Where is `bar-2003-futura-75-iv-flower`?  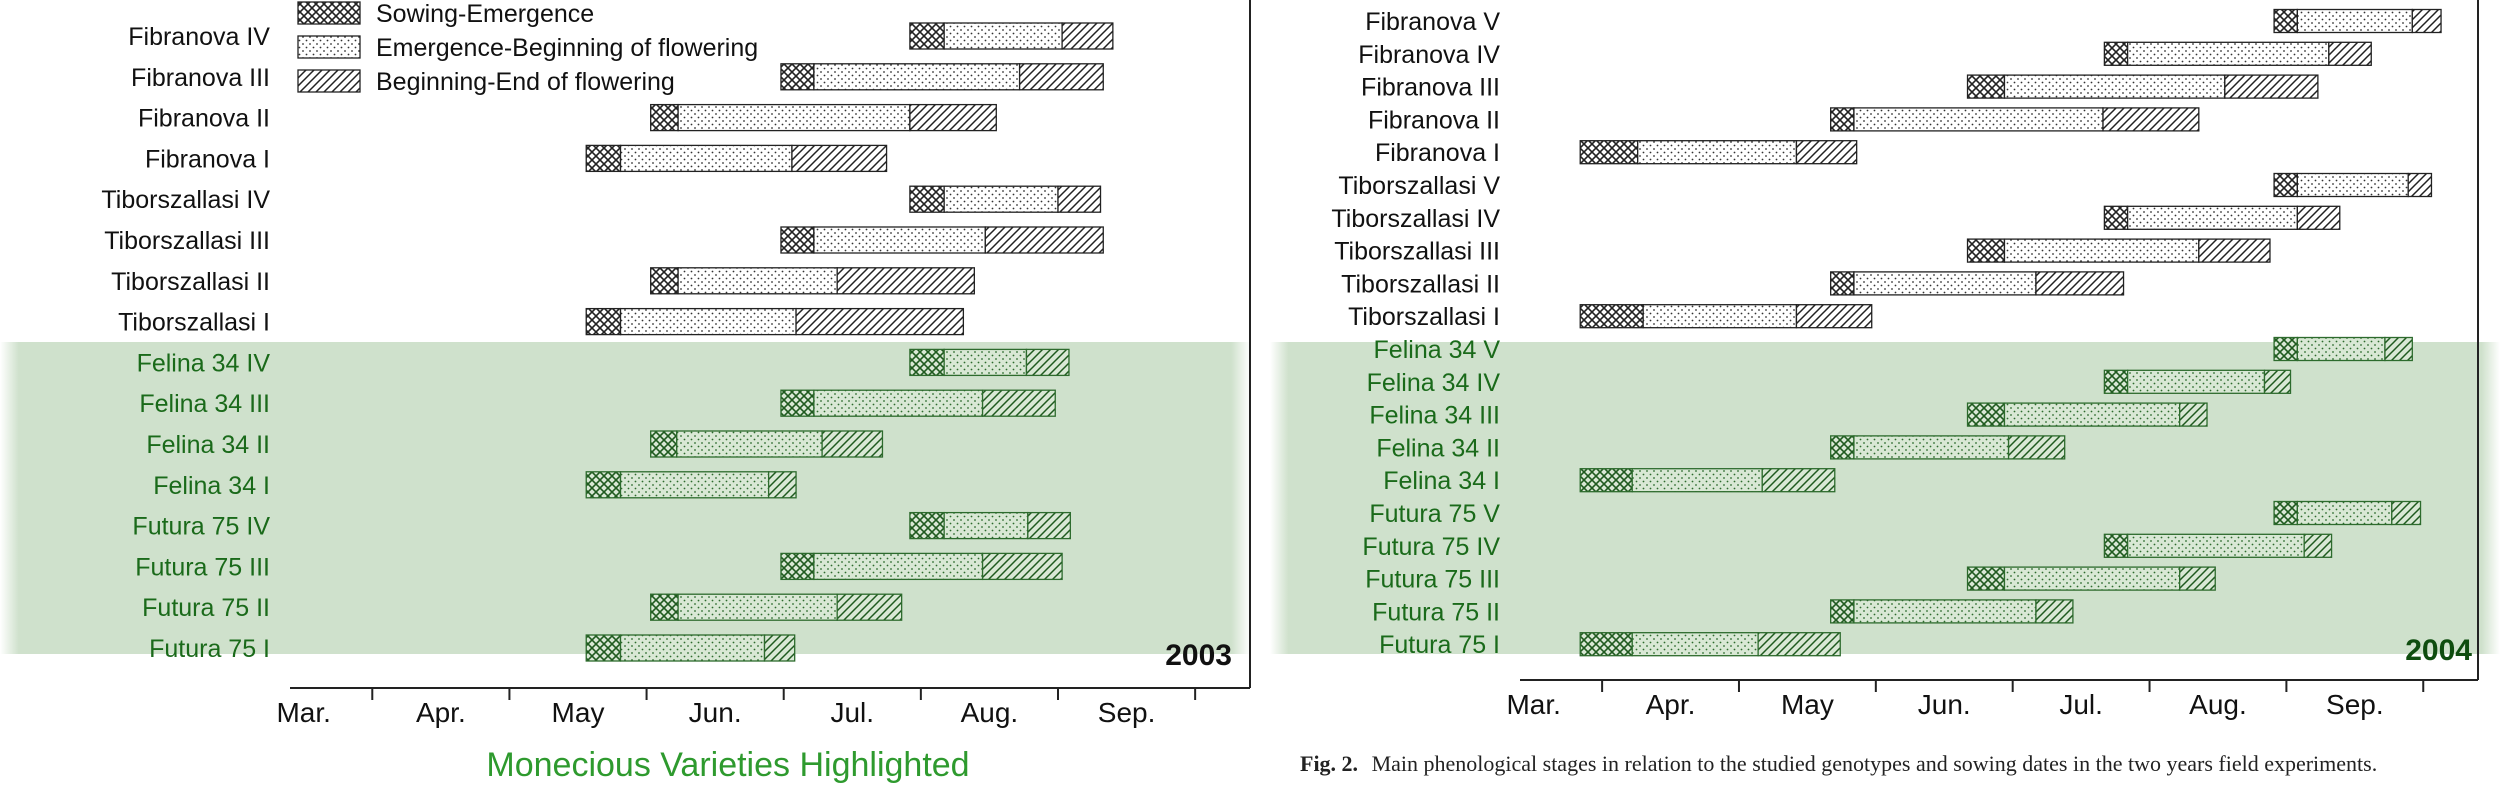 bar-2003-futura-75-iv-flower is located at coordinates (1049, 525).